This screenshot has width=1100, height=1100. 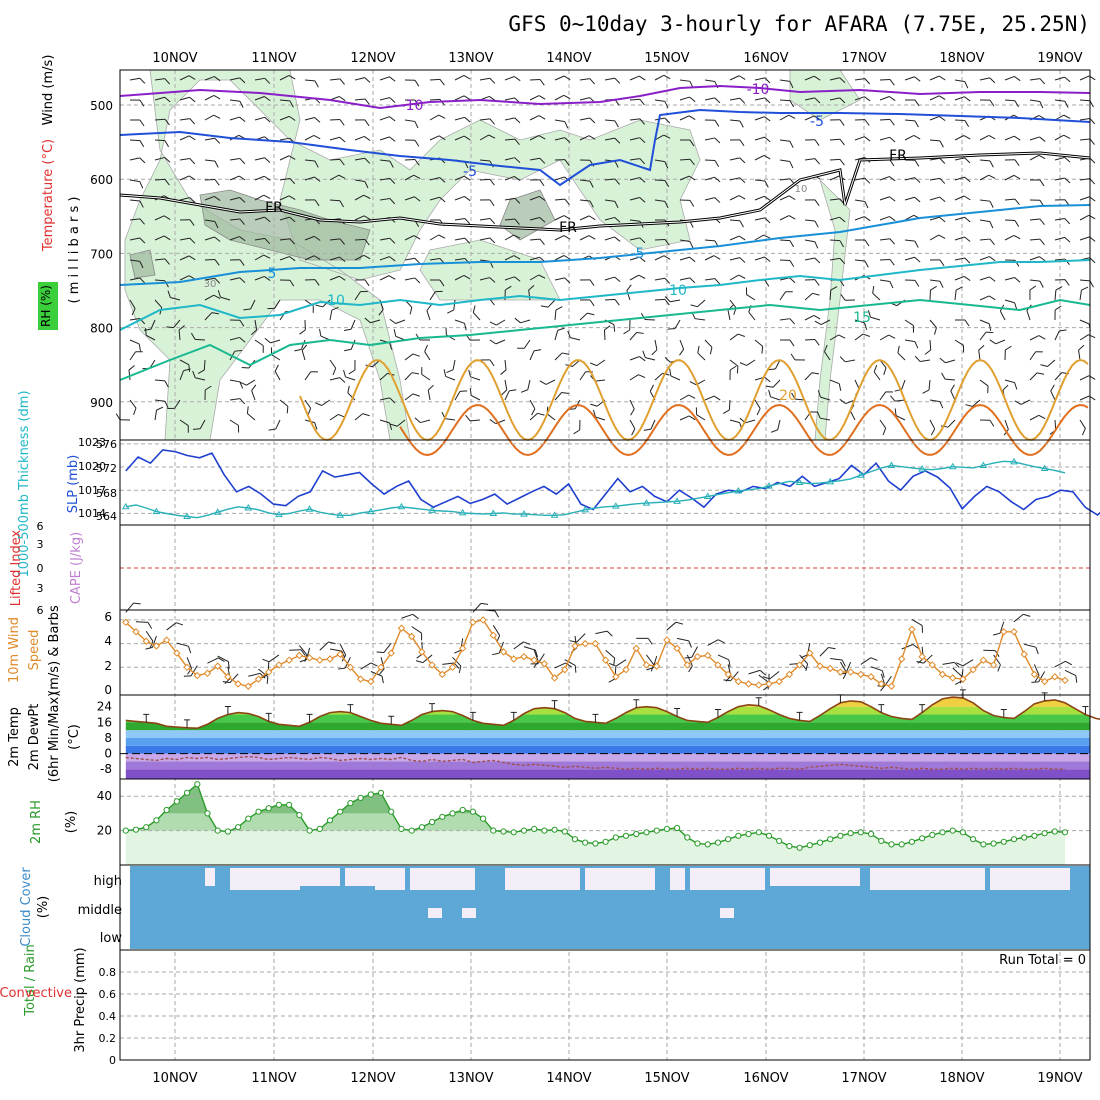 What do you see at coordinates (862, 318) in the screenshot?
I see `contour-label: 15` at bounding box center [862, 318].